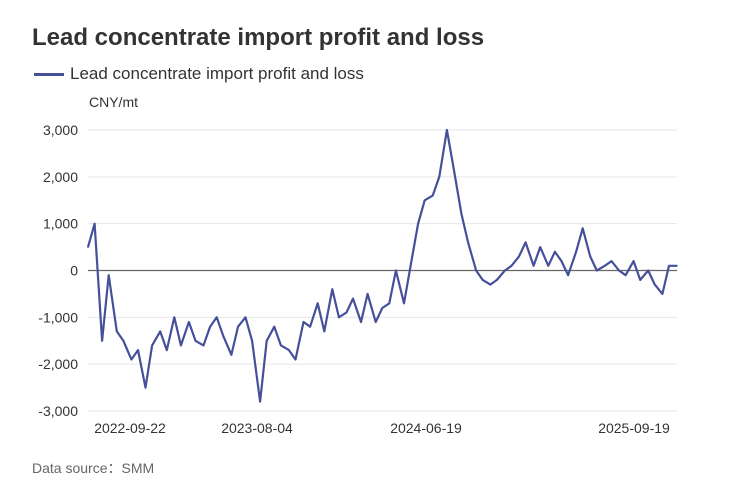 This screenshot has width=745, height=497. I want to click on y-tick-label: 0, so click(74, 271).